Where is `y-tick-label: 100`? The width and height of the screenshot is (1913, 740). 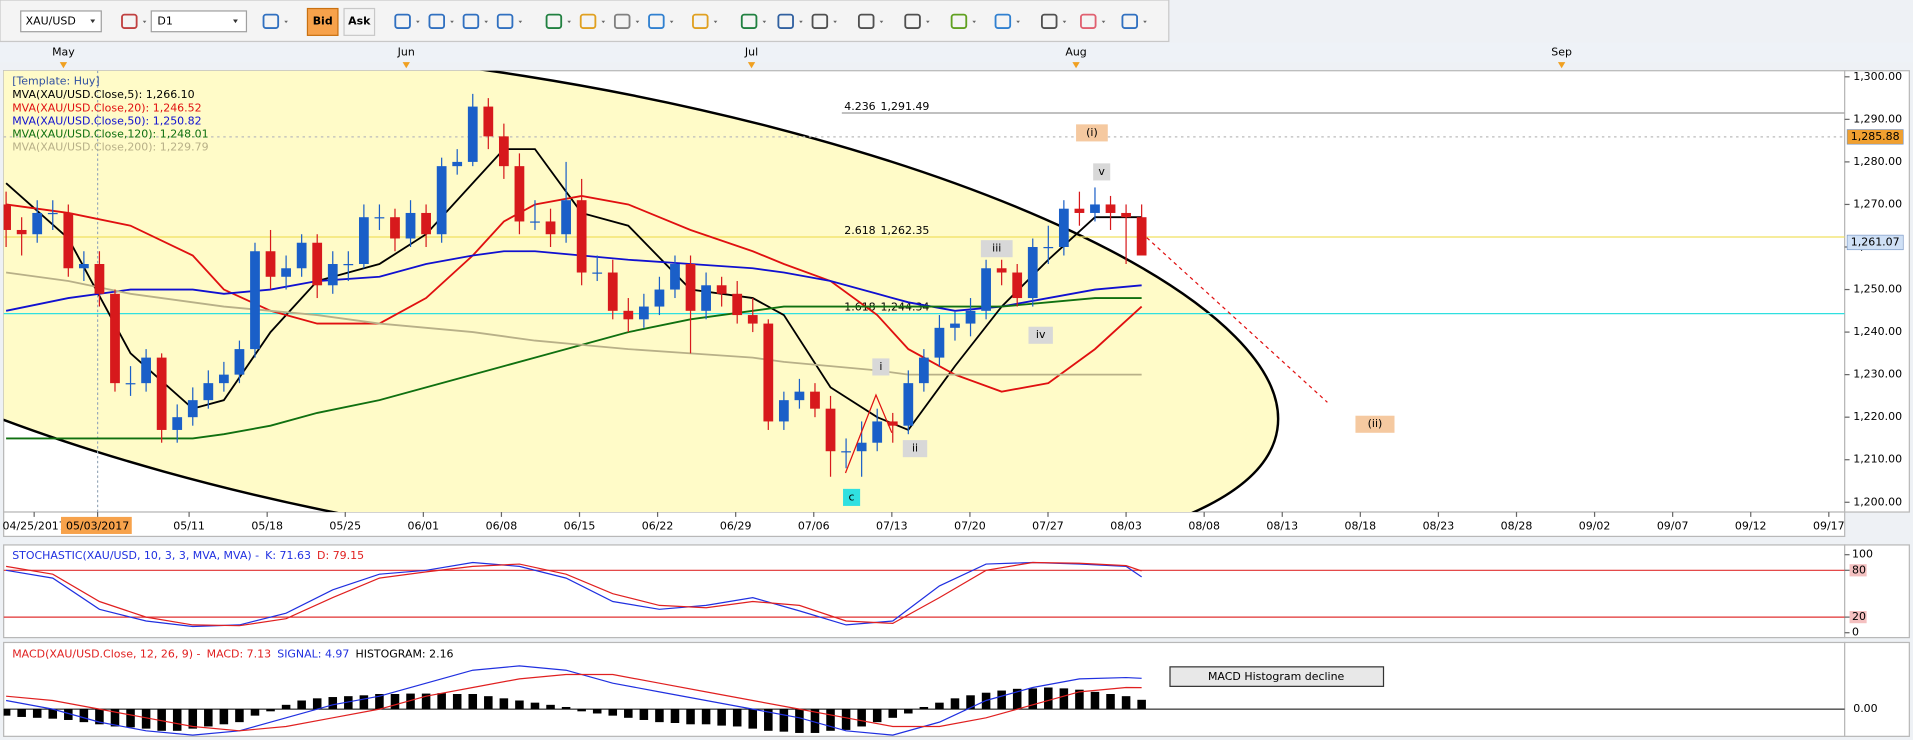
y-tick-label: 100 is located at coordinates (1862, 554).